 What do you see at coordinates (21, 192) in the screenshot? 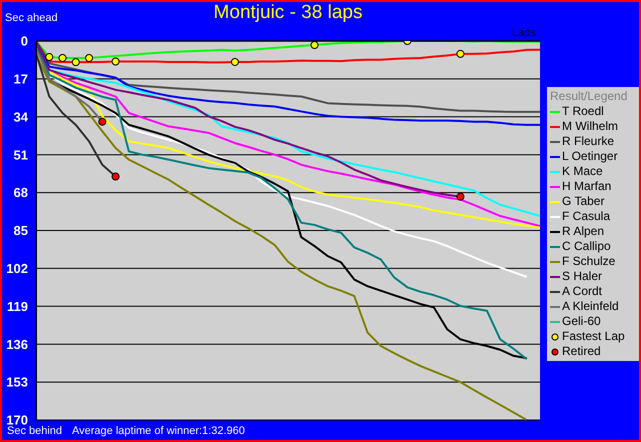
I see `y-tick-label: 68` at bounding box center [21, 192].